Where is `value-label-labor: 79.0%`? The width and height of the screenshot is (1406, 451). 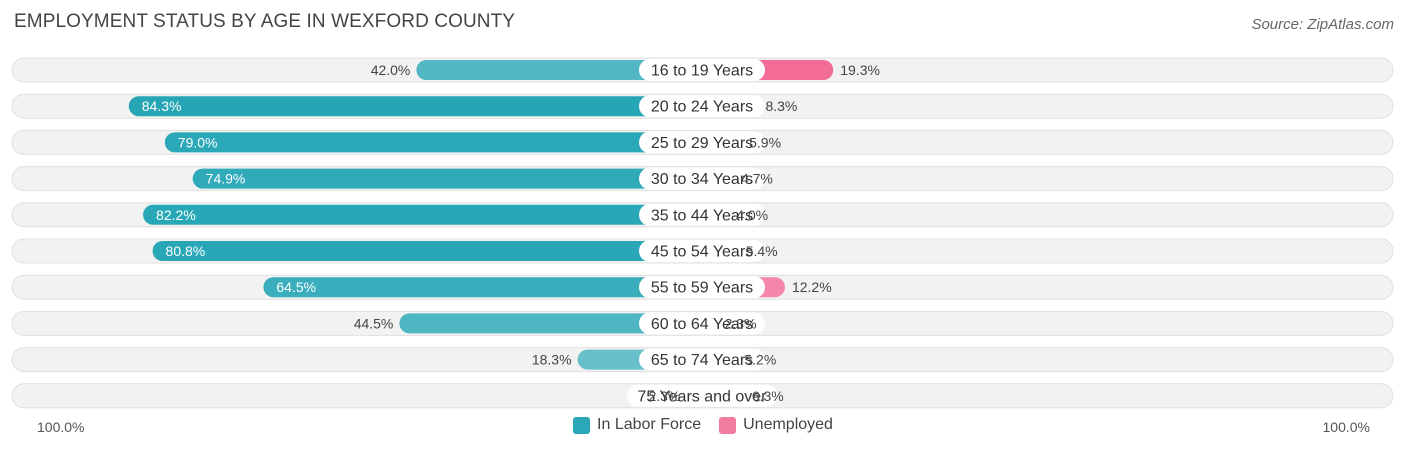
value-label-labor: 79.0% is located at coordinates (198, 142).